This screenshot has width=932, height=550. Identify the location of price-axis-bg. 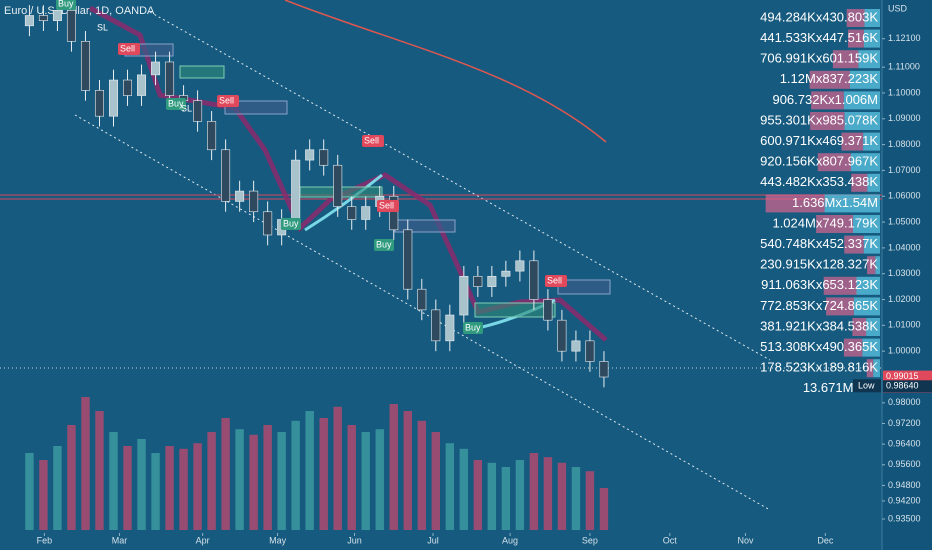
(907, 275).